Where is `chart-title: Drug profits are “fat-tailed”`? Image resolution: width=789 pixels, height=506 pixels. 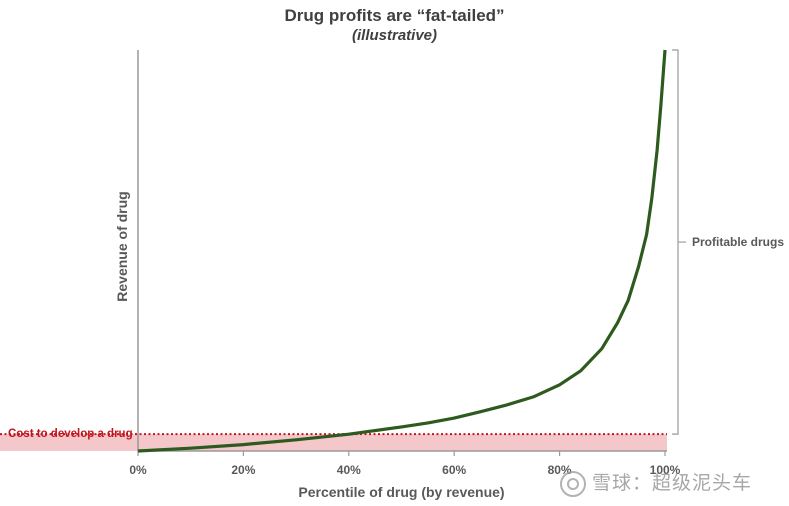
chart-title: Drug profits are “fat-tailed” is located at coordinates (394, 15).